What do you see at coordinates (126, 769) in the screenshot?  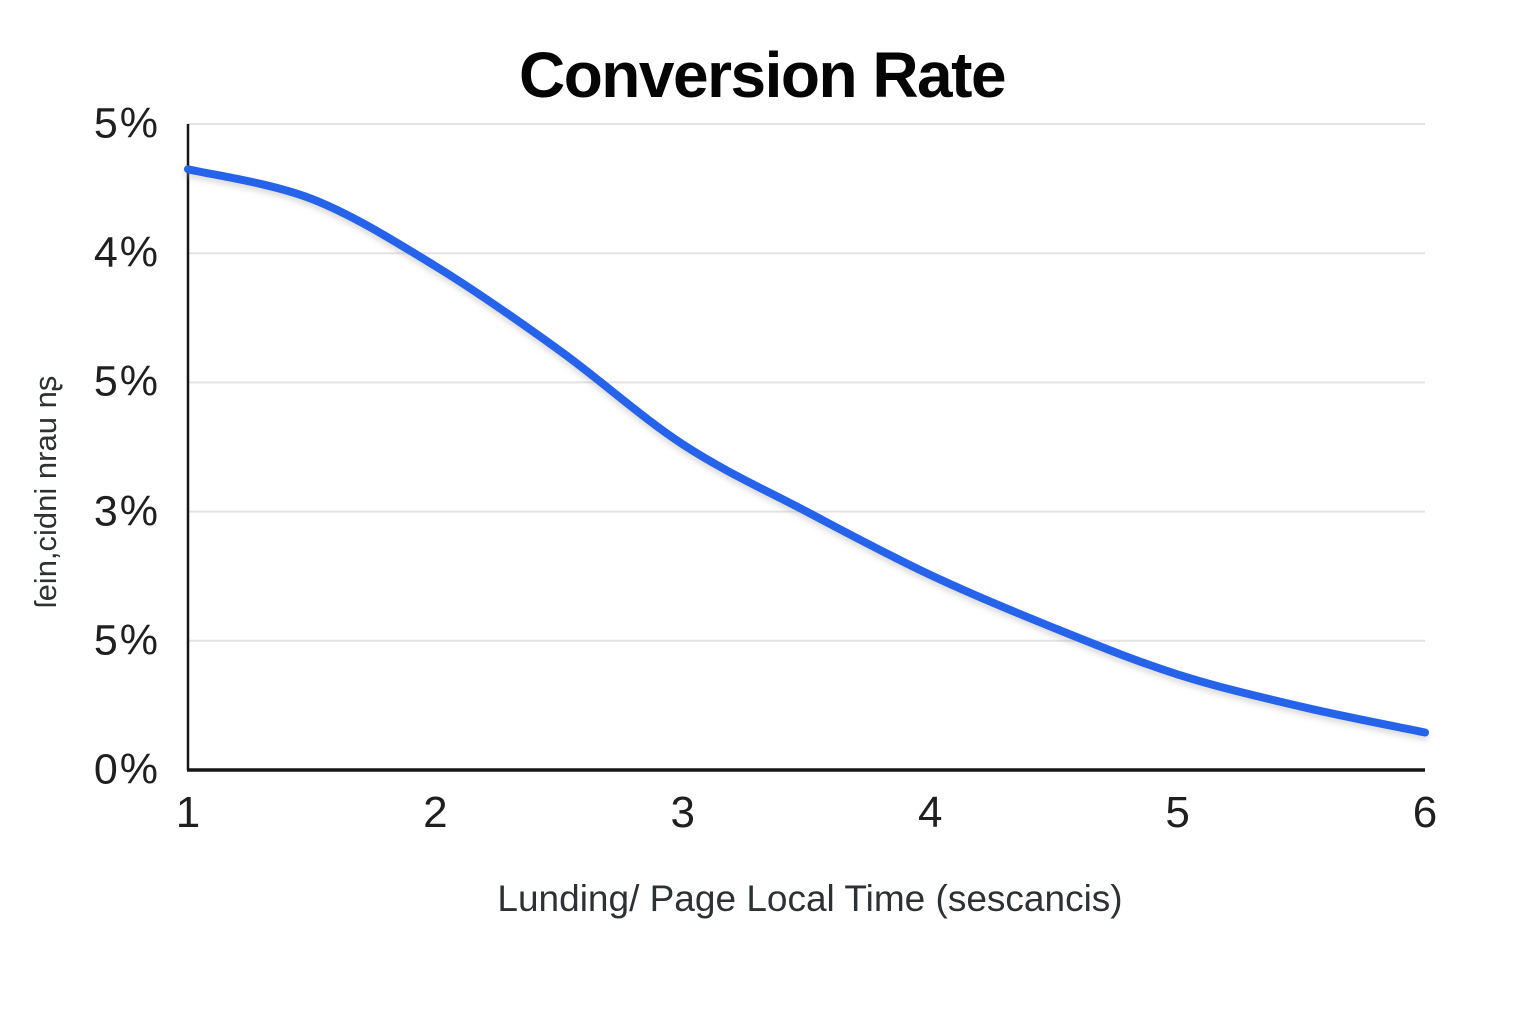 I see `y-tick-label: 0%` at bounding box center [126, 769].